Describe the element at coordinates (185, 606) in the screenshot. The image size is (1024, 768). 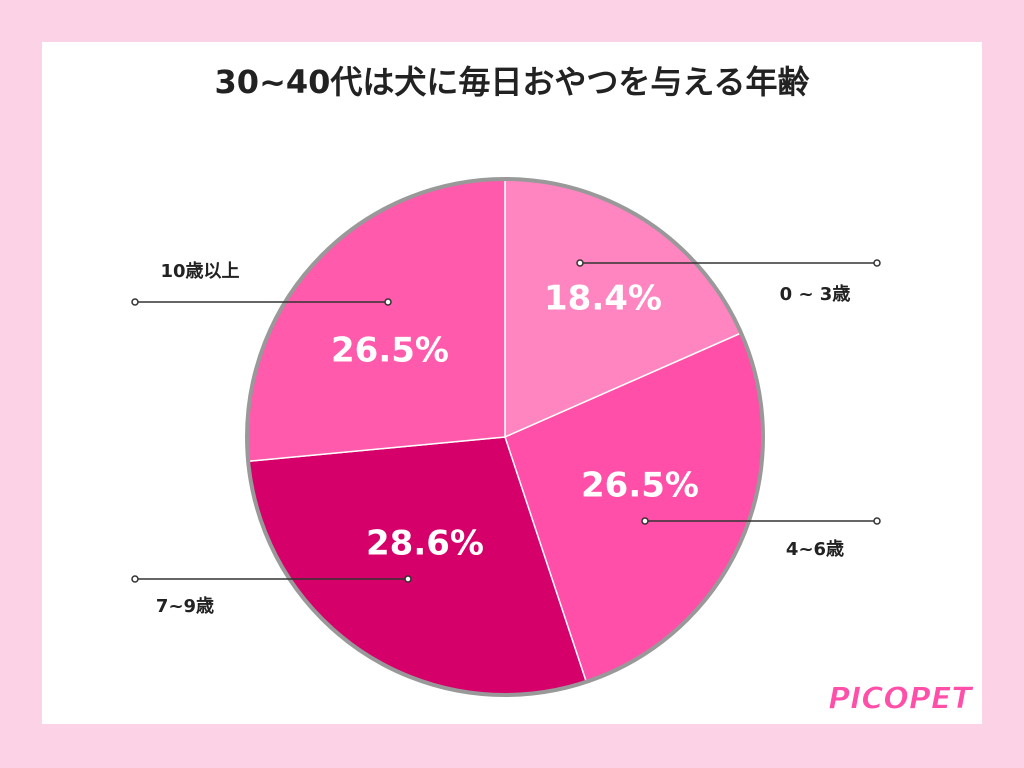
I see `category-label: 7~9歳` at that location.